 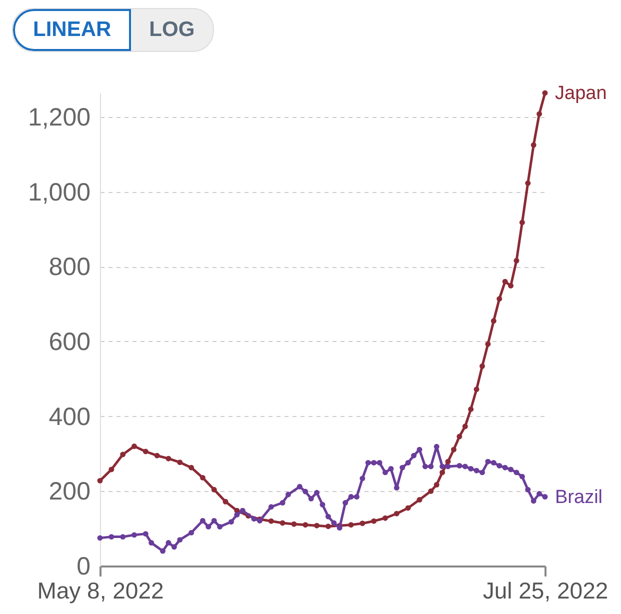 I want to click on x-tick-label: Jul 25, 2022, so click(x=545, y=591).